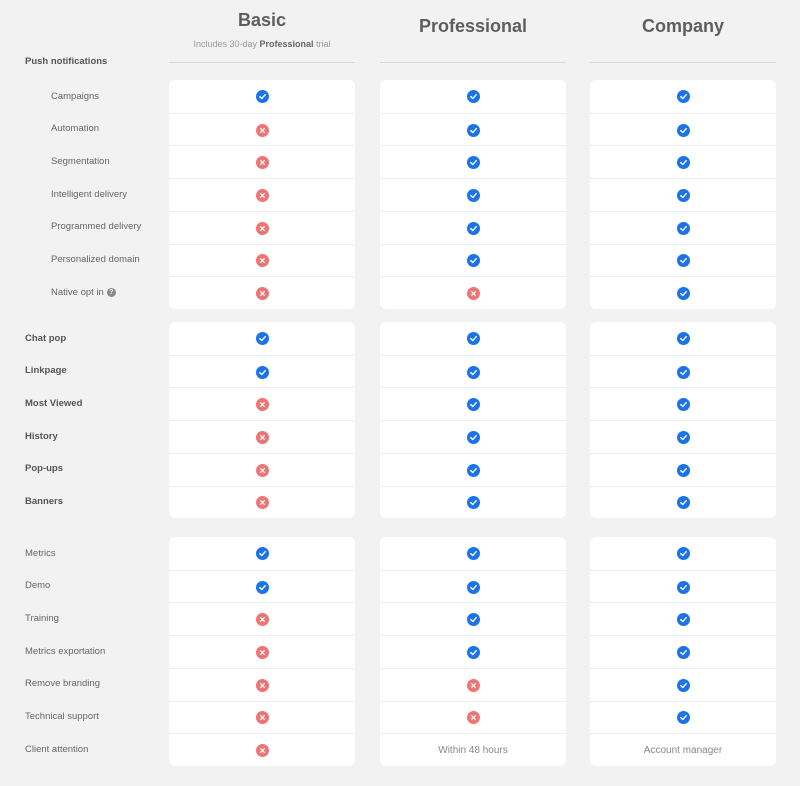 The image size is (800, 786). I want to click on plan-card: Within 48 hours, so click(473, 651).